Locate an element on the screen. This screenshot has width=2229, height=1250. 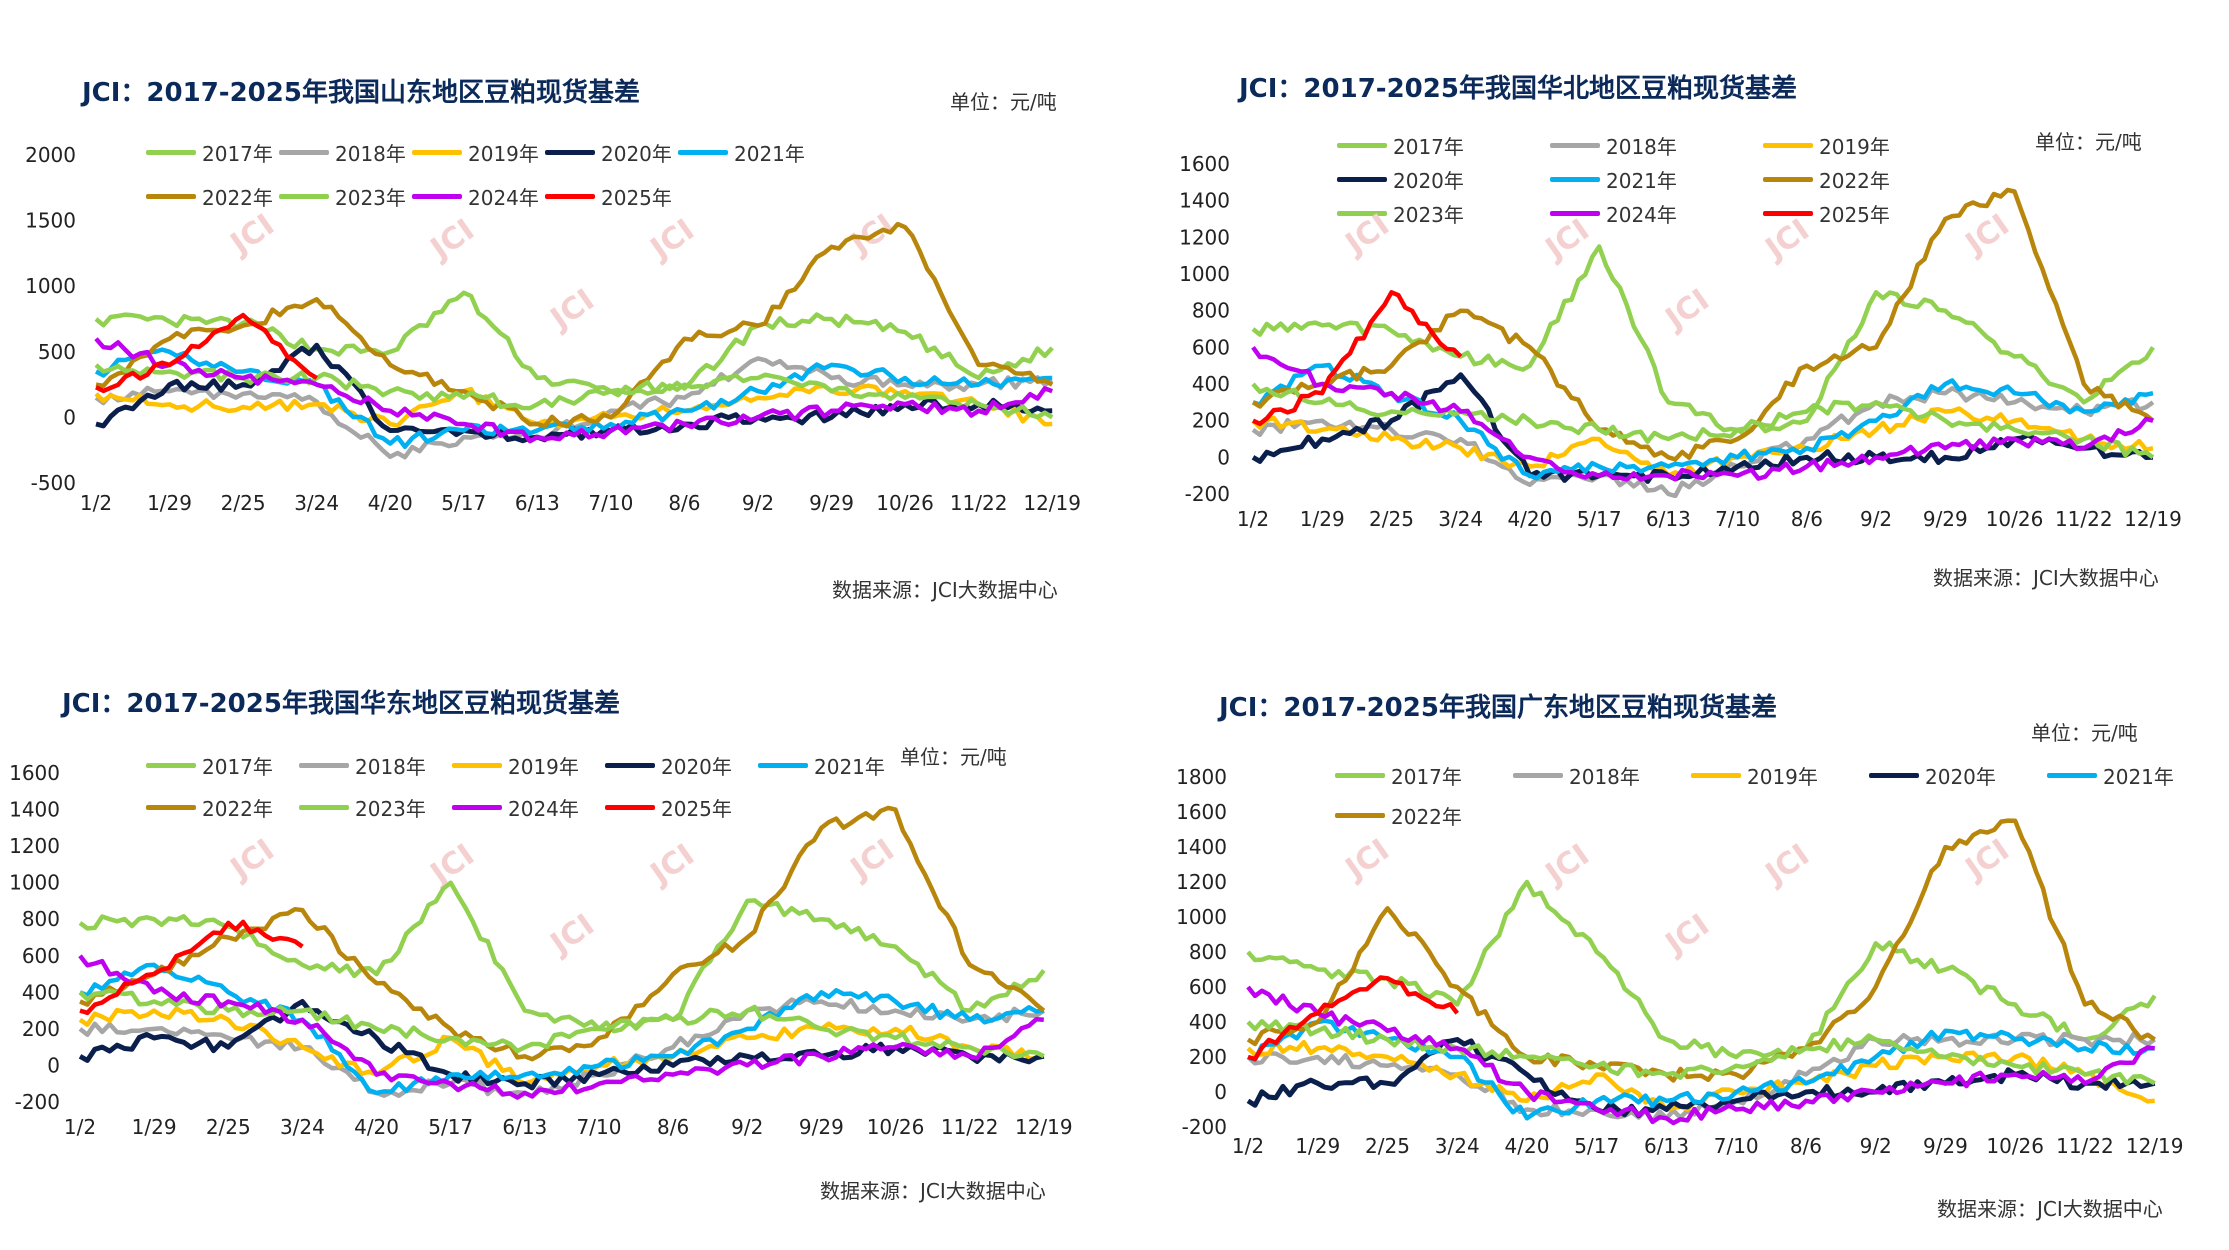
series-line-2021年 is located at coordinates (1703, 421).